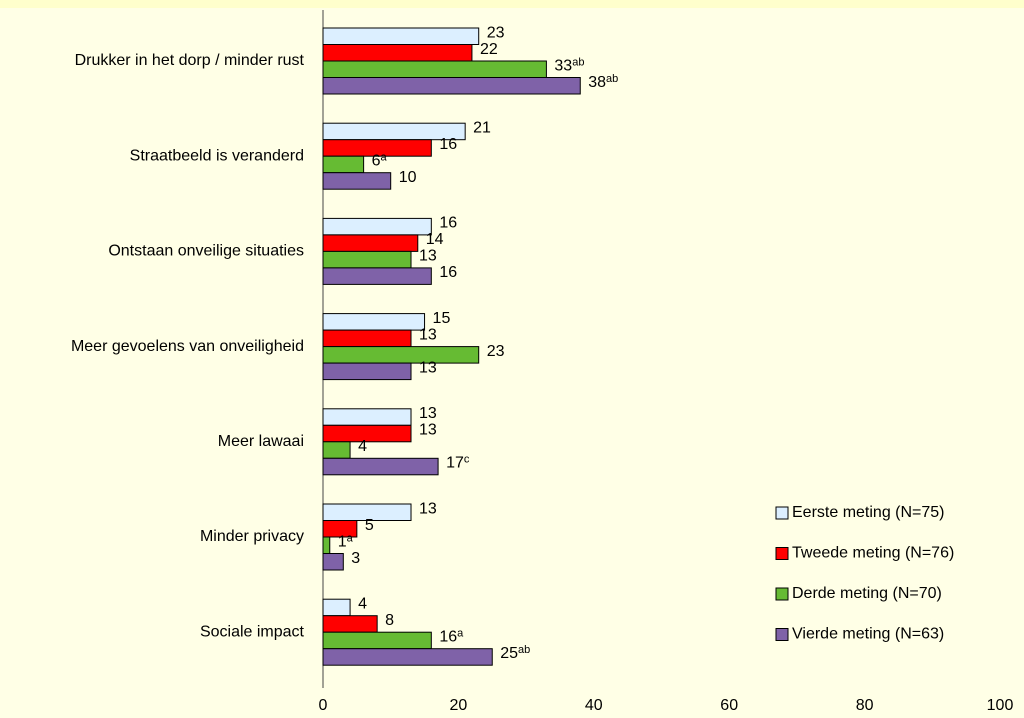 This screenshot has width=1024, height=718. I want to click on data-label-value: 5, so click(369, 525).